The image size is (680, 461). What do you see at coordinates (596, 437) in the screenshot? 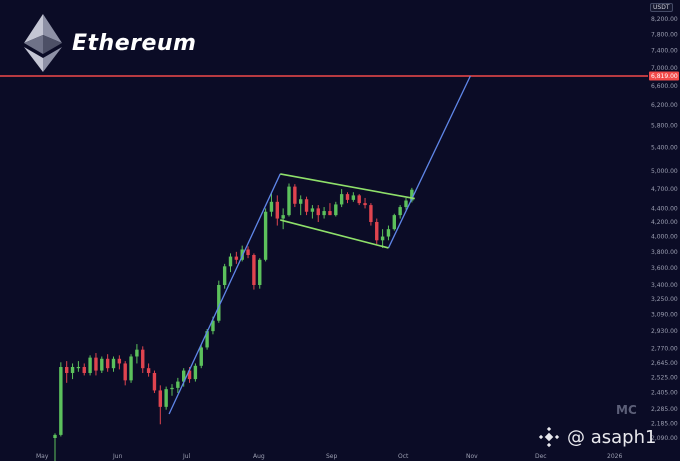
I see `author-watermark: @ asaph1` at bounding box center [596, 437].